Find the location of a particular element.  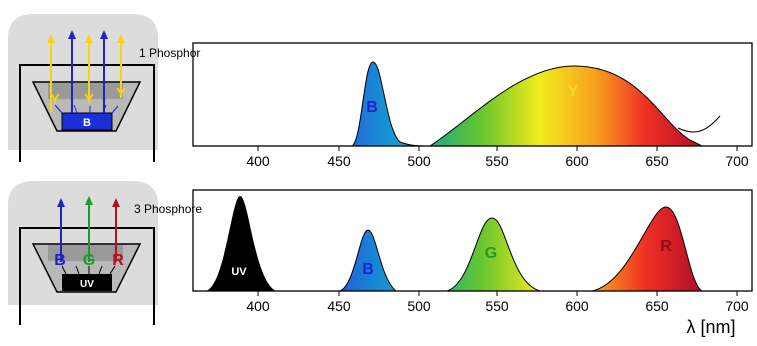

spectrum-red-peak is located at coordinates (647, 249).